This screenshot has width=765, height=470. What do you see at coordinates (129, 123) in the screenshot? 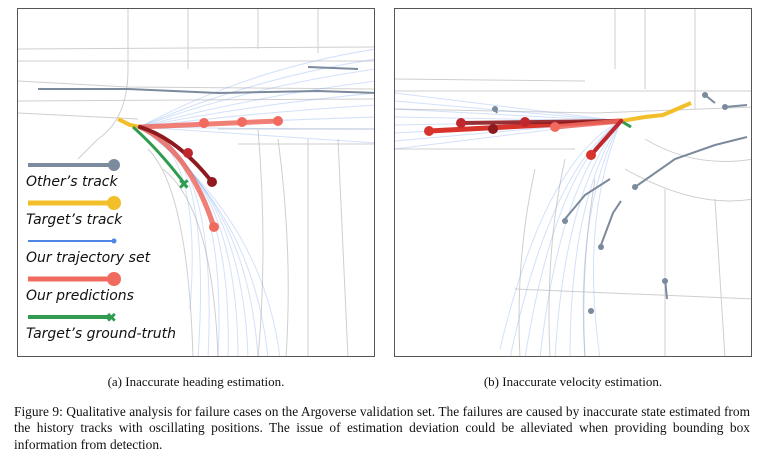
I see `target-track-a` at bounding box center [129, 123].